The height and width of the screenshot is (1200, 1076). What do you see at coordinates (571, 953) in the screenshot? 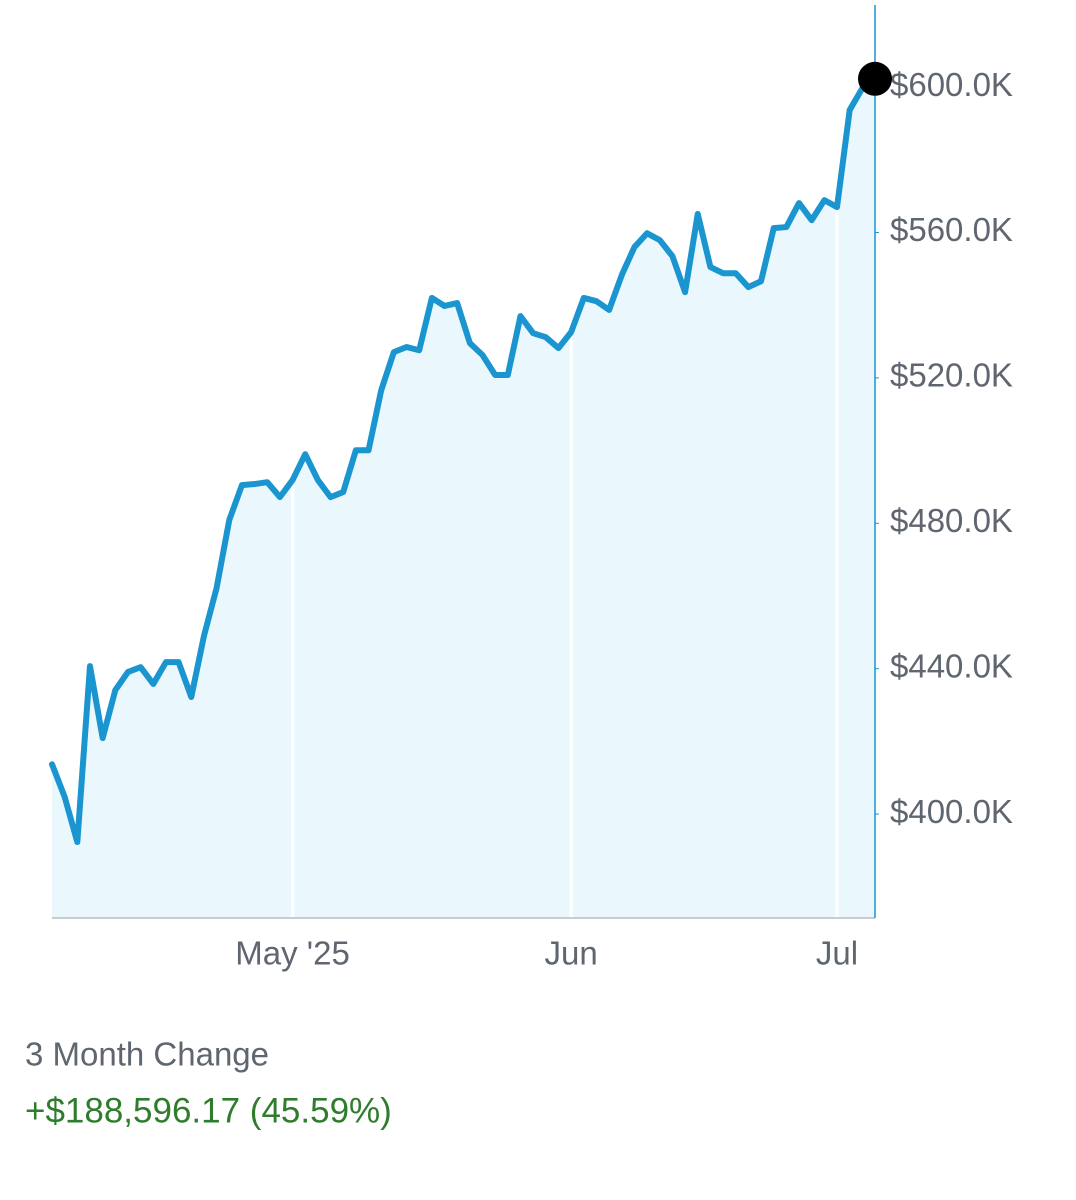
I see `x-tick-label: Jun` at bounding box center [571, 953].